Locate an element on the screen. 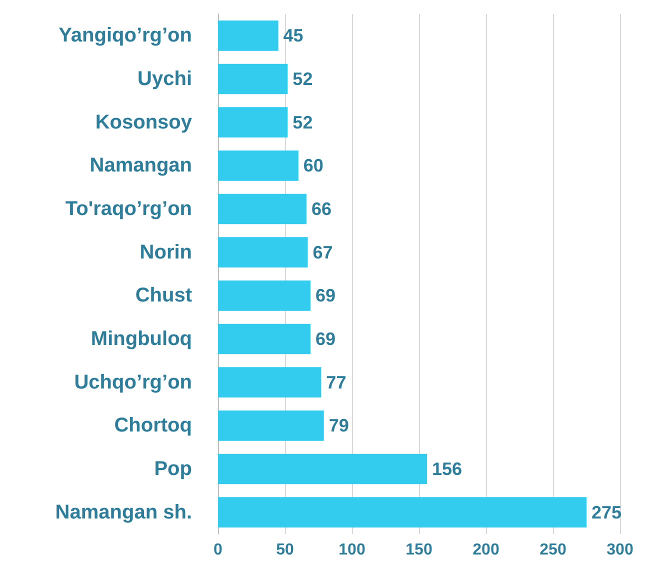  data-label: 79 is located at coordinates (338, 426).